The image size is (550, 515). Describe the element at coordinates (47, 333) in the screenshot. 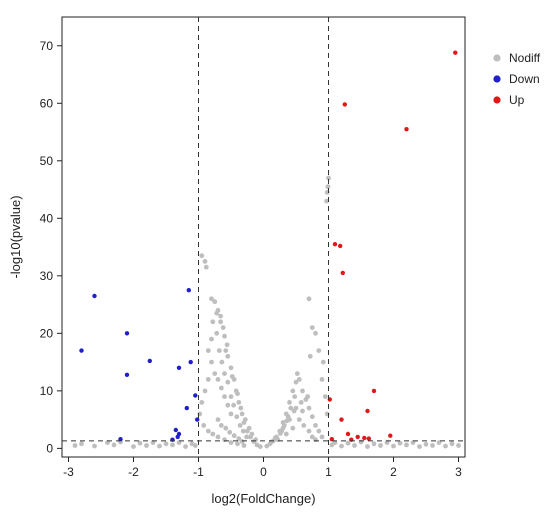

I see `y-tick-label-2: 20` at that location.